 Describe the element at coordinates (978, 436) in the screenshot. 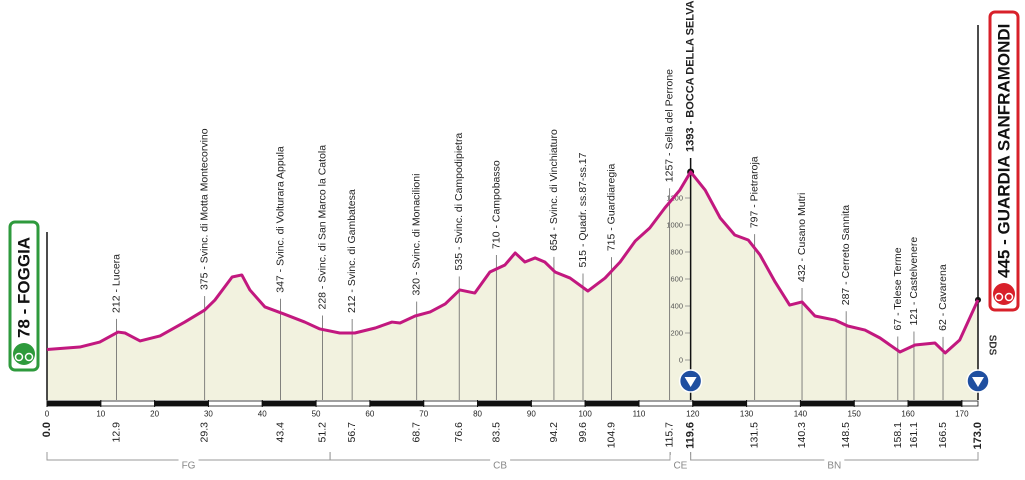

I see `km-label: 173.0` at that location.